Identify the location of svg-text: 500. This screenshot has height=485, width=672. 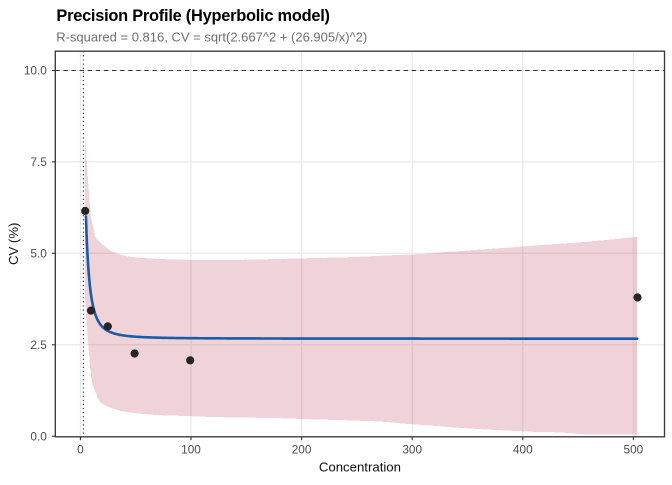
(634, 450).